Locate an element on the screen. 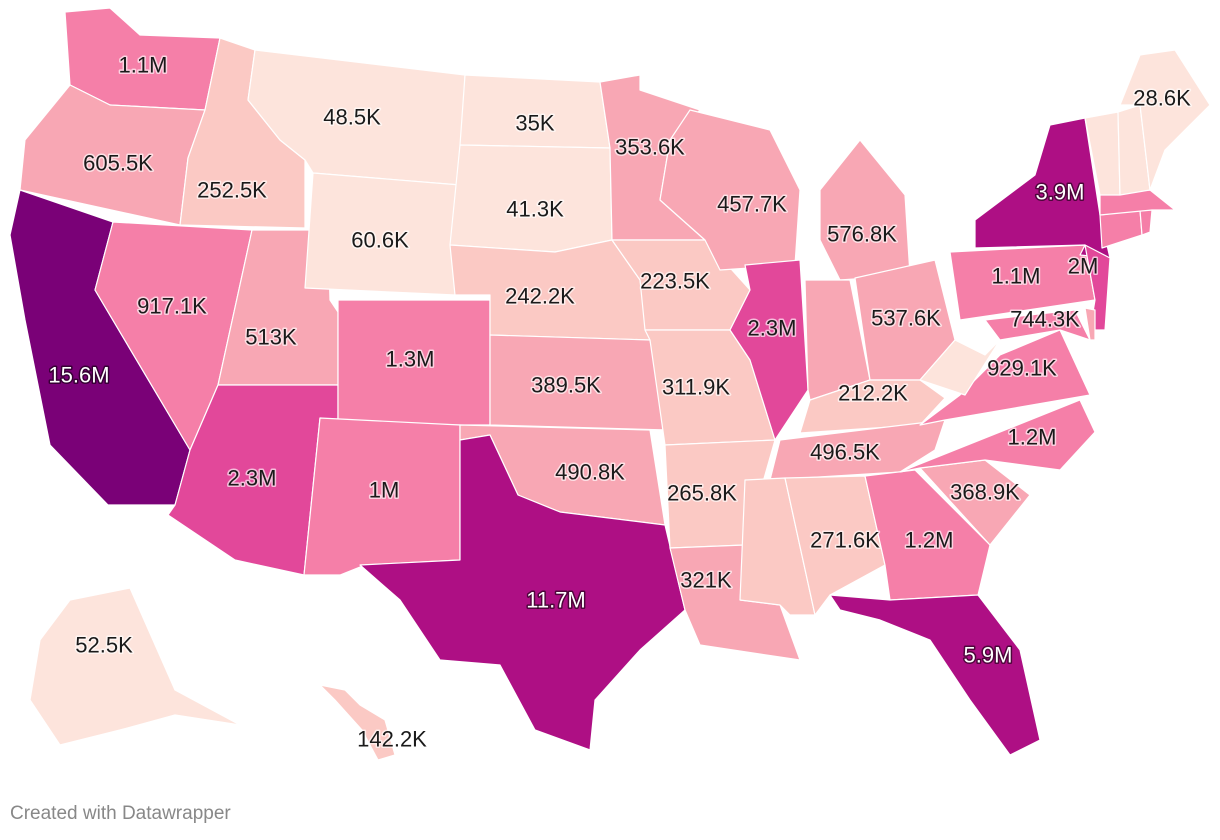 This screenshot has width=1220, height=840. state-value-label-ny: 3.9M is located at coordinates (1060, 192).